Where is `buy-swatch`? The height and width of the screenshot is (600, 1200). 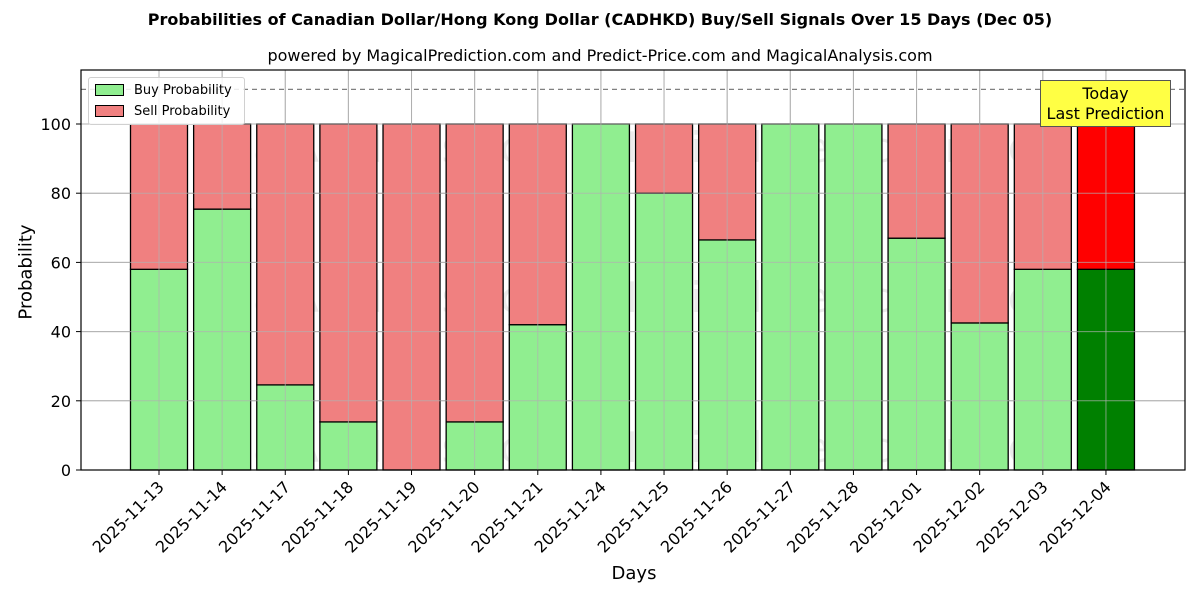 buy-swatch is located at coordinates (109, 90).